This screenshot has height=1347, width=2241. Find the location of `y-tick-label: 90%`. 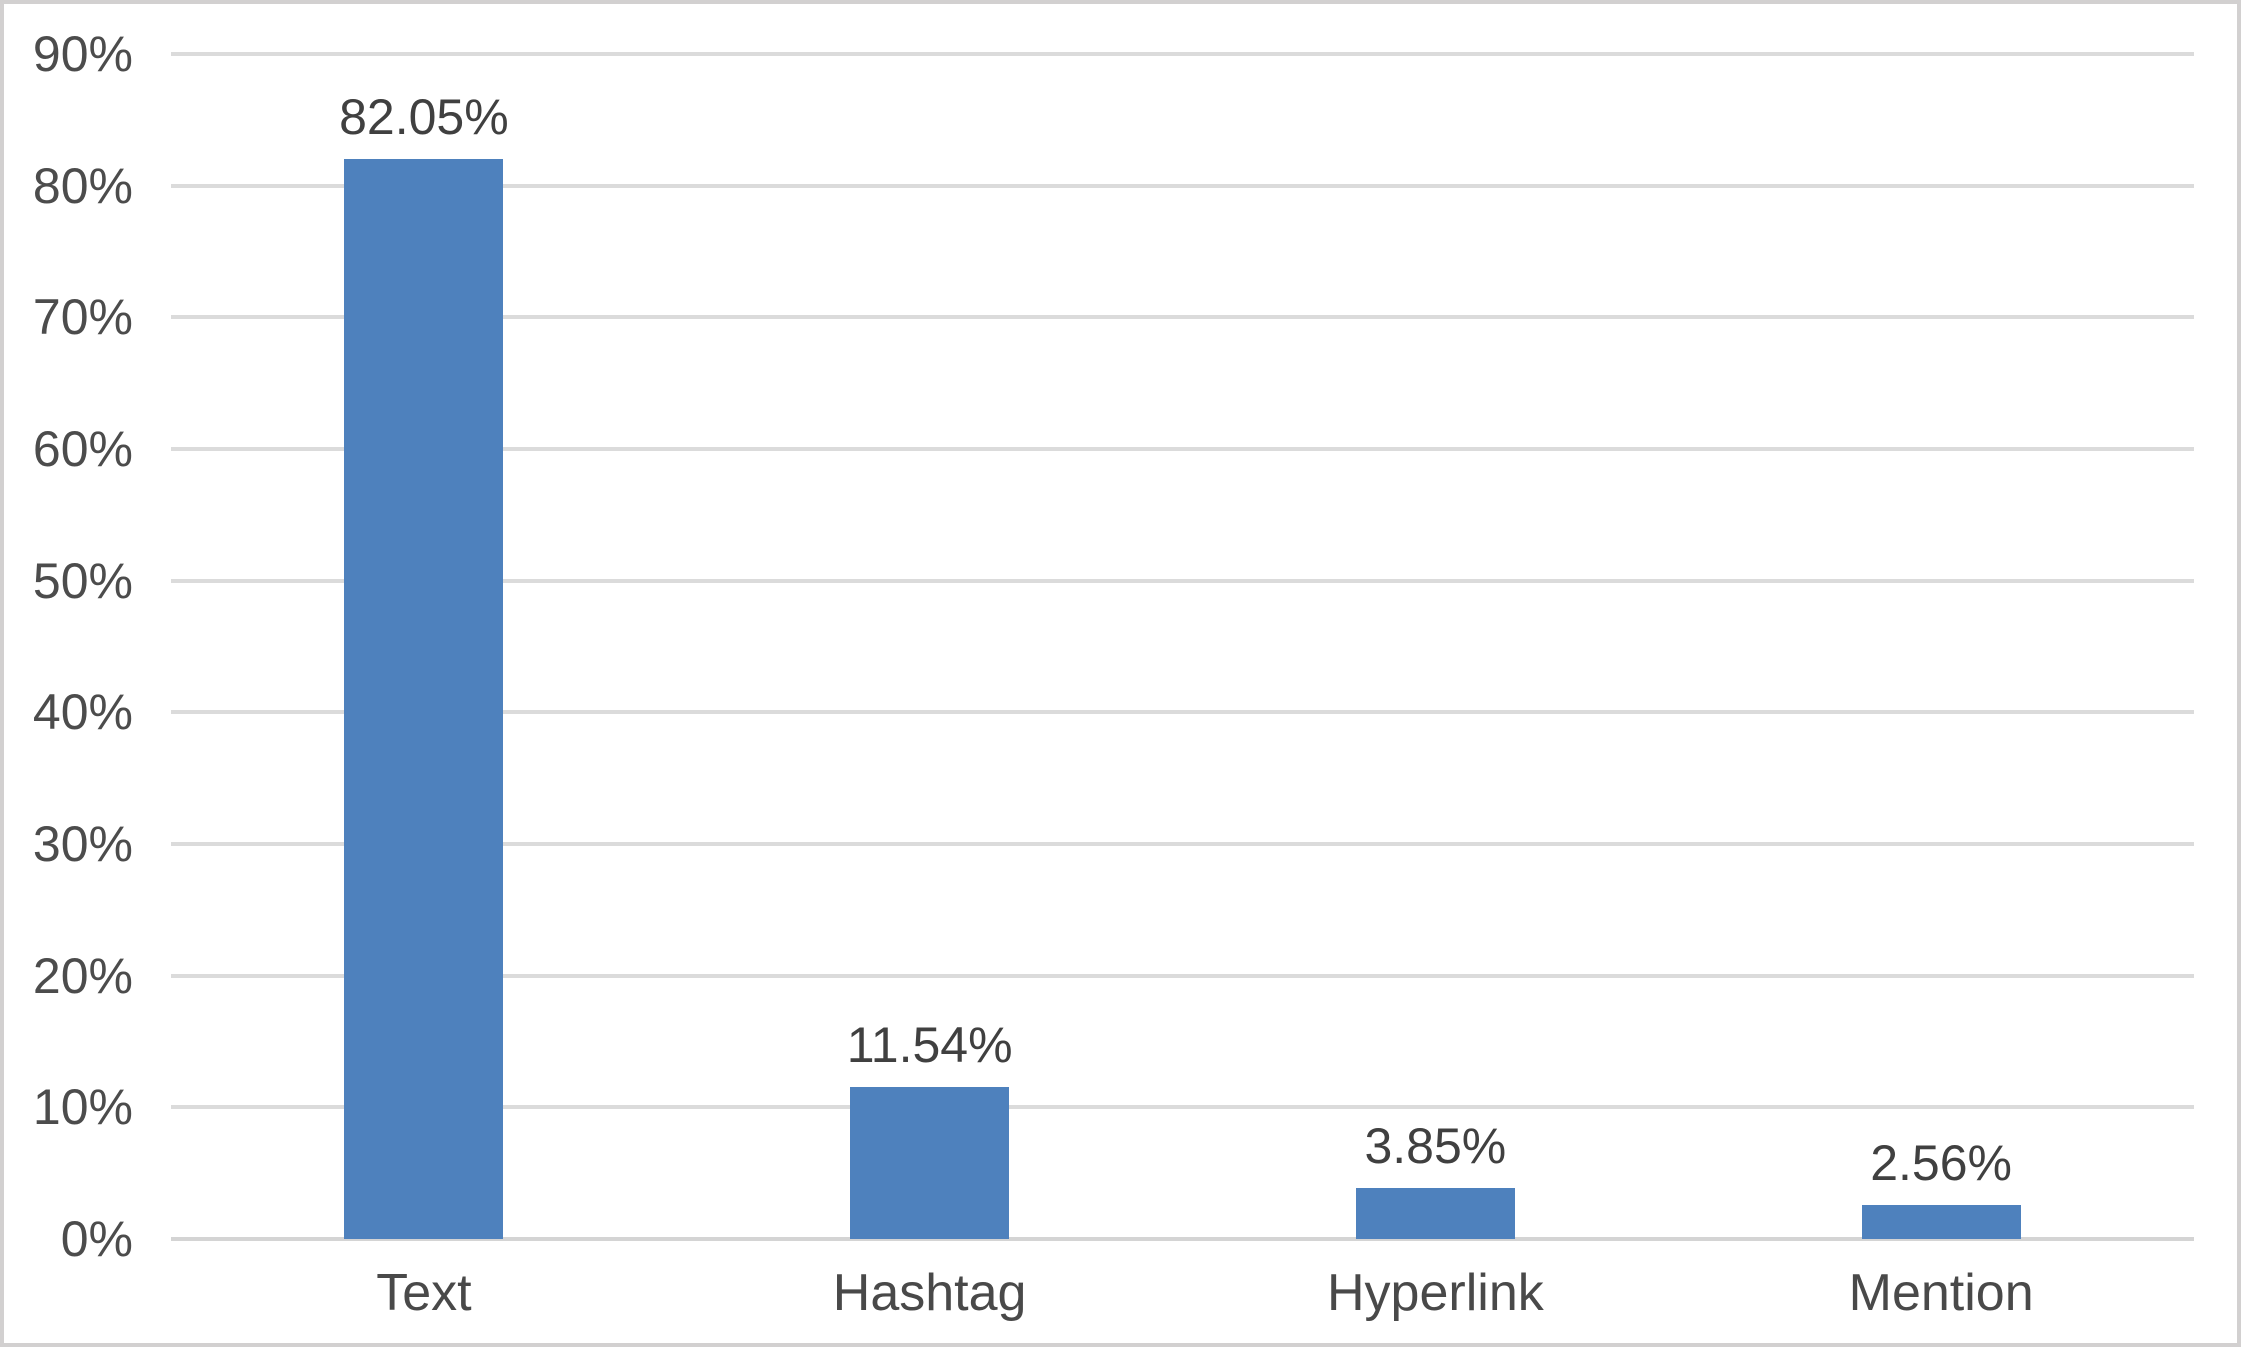

y-tick-label: 90% is located at coordinates (82, 54).